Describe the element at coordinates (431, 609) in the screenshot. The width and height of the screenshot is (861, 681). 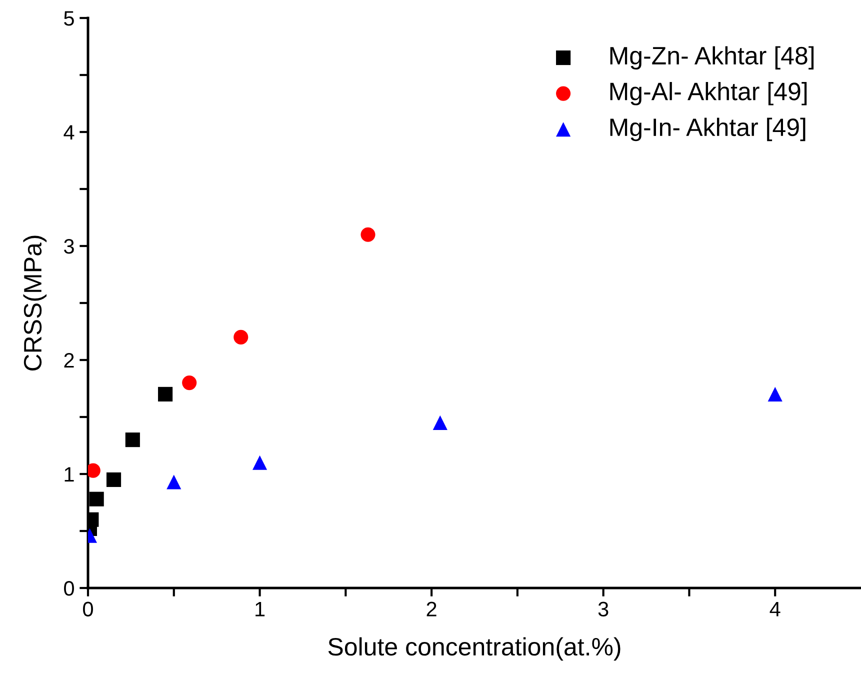
I see `x-tick-label: 2` at that location.